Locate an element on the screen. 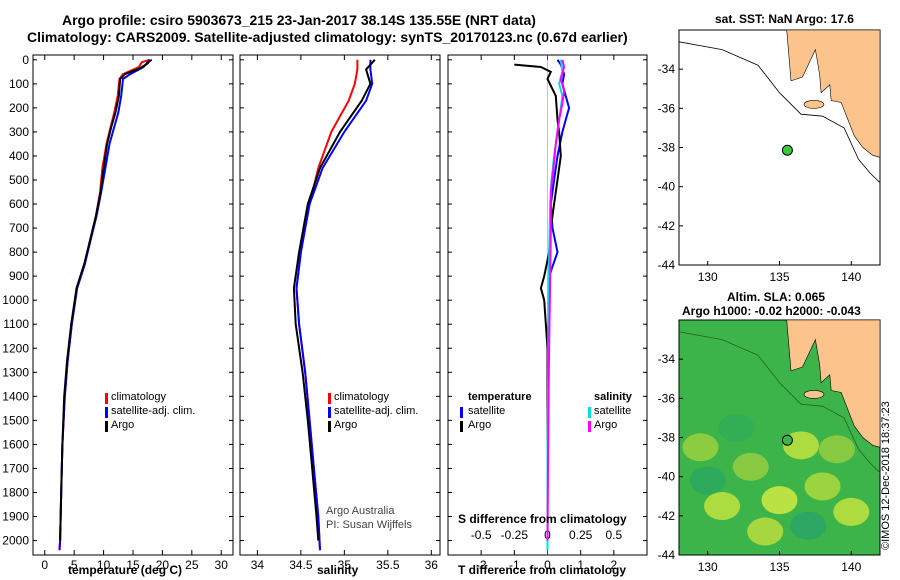 This screenshot has width=900, height=580. depth-tick-label: 800 is located at coordinates (19, 252).